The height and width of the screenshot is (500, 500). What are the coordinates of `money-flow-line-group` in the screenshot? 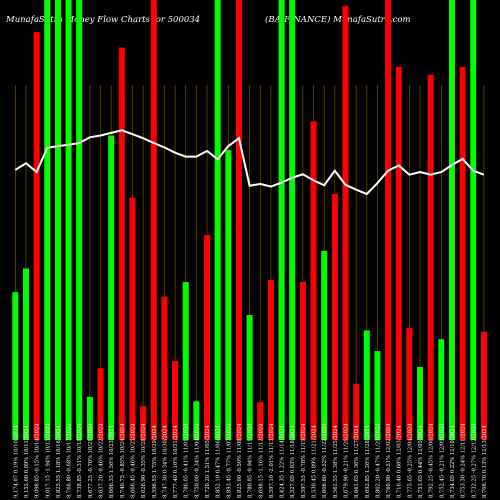 It's located at (249, 162).